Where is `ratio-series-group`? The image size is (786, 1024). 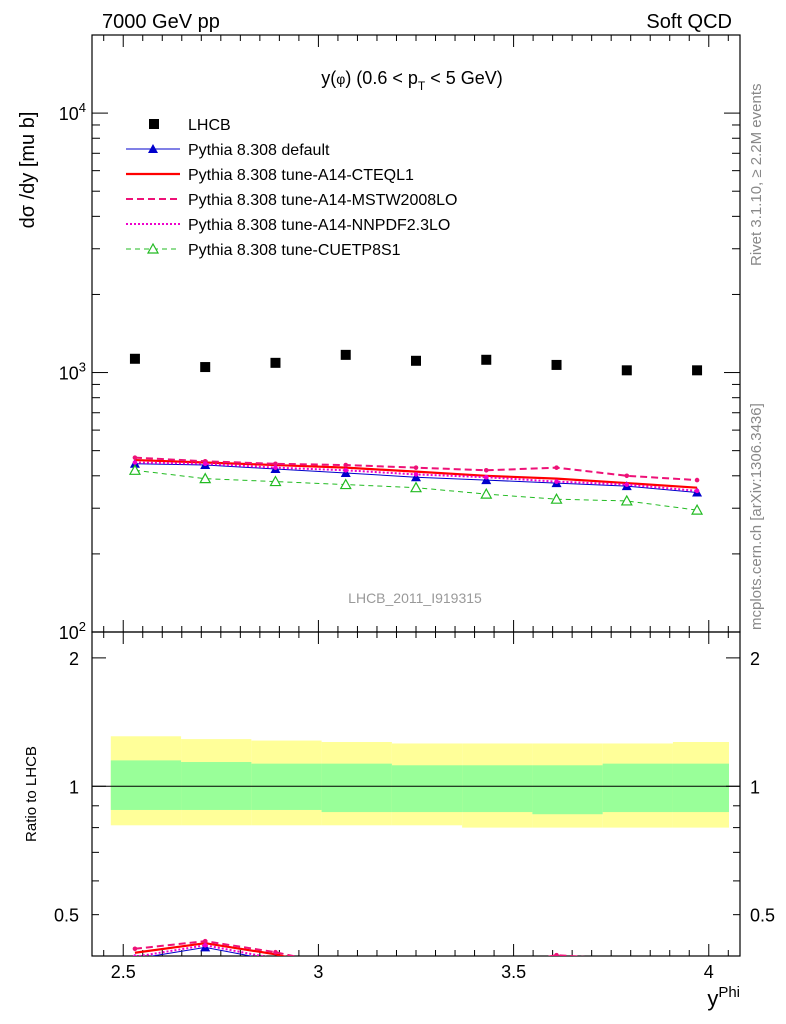
ratio-series-group is located at coordinates (417, 979).